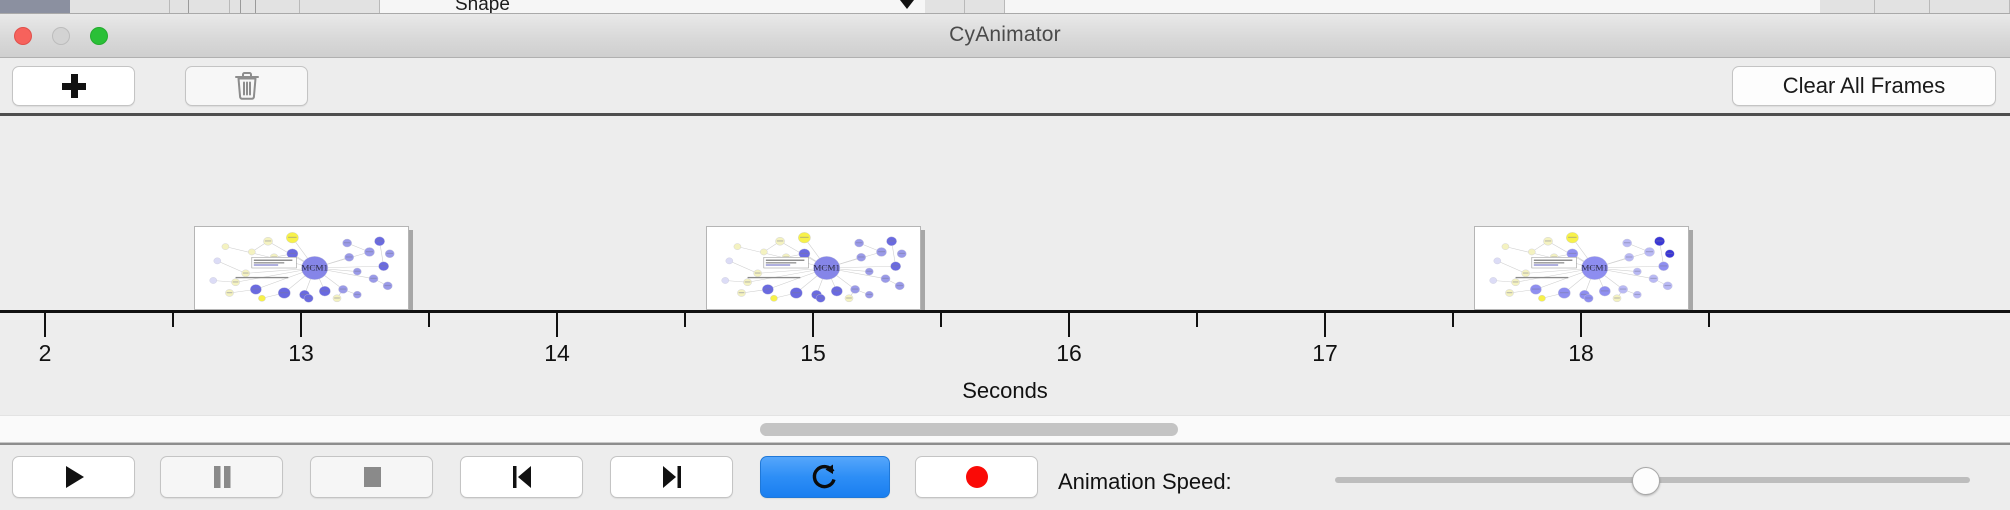 The width and height of the screenshot is (2010, 510). What do you see at coordinates (1325, 353) in the screenshot?
I see `ruler-tick-label: 17` at bounding box center [1325, 353].